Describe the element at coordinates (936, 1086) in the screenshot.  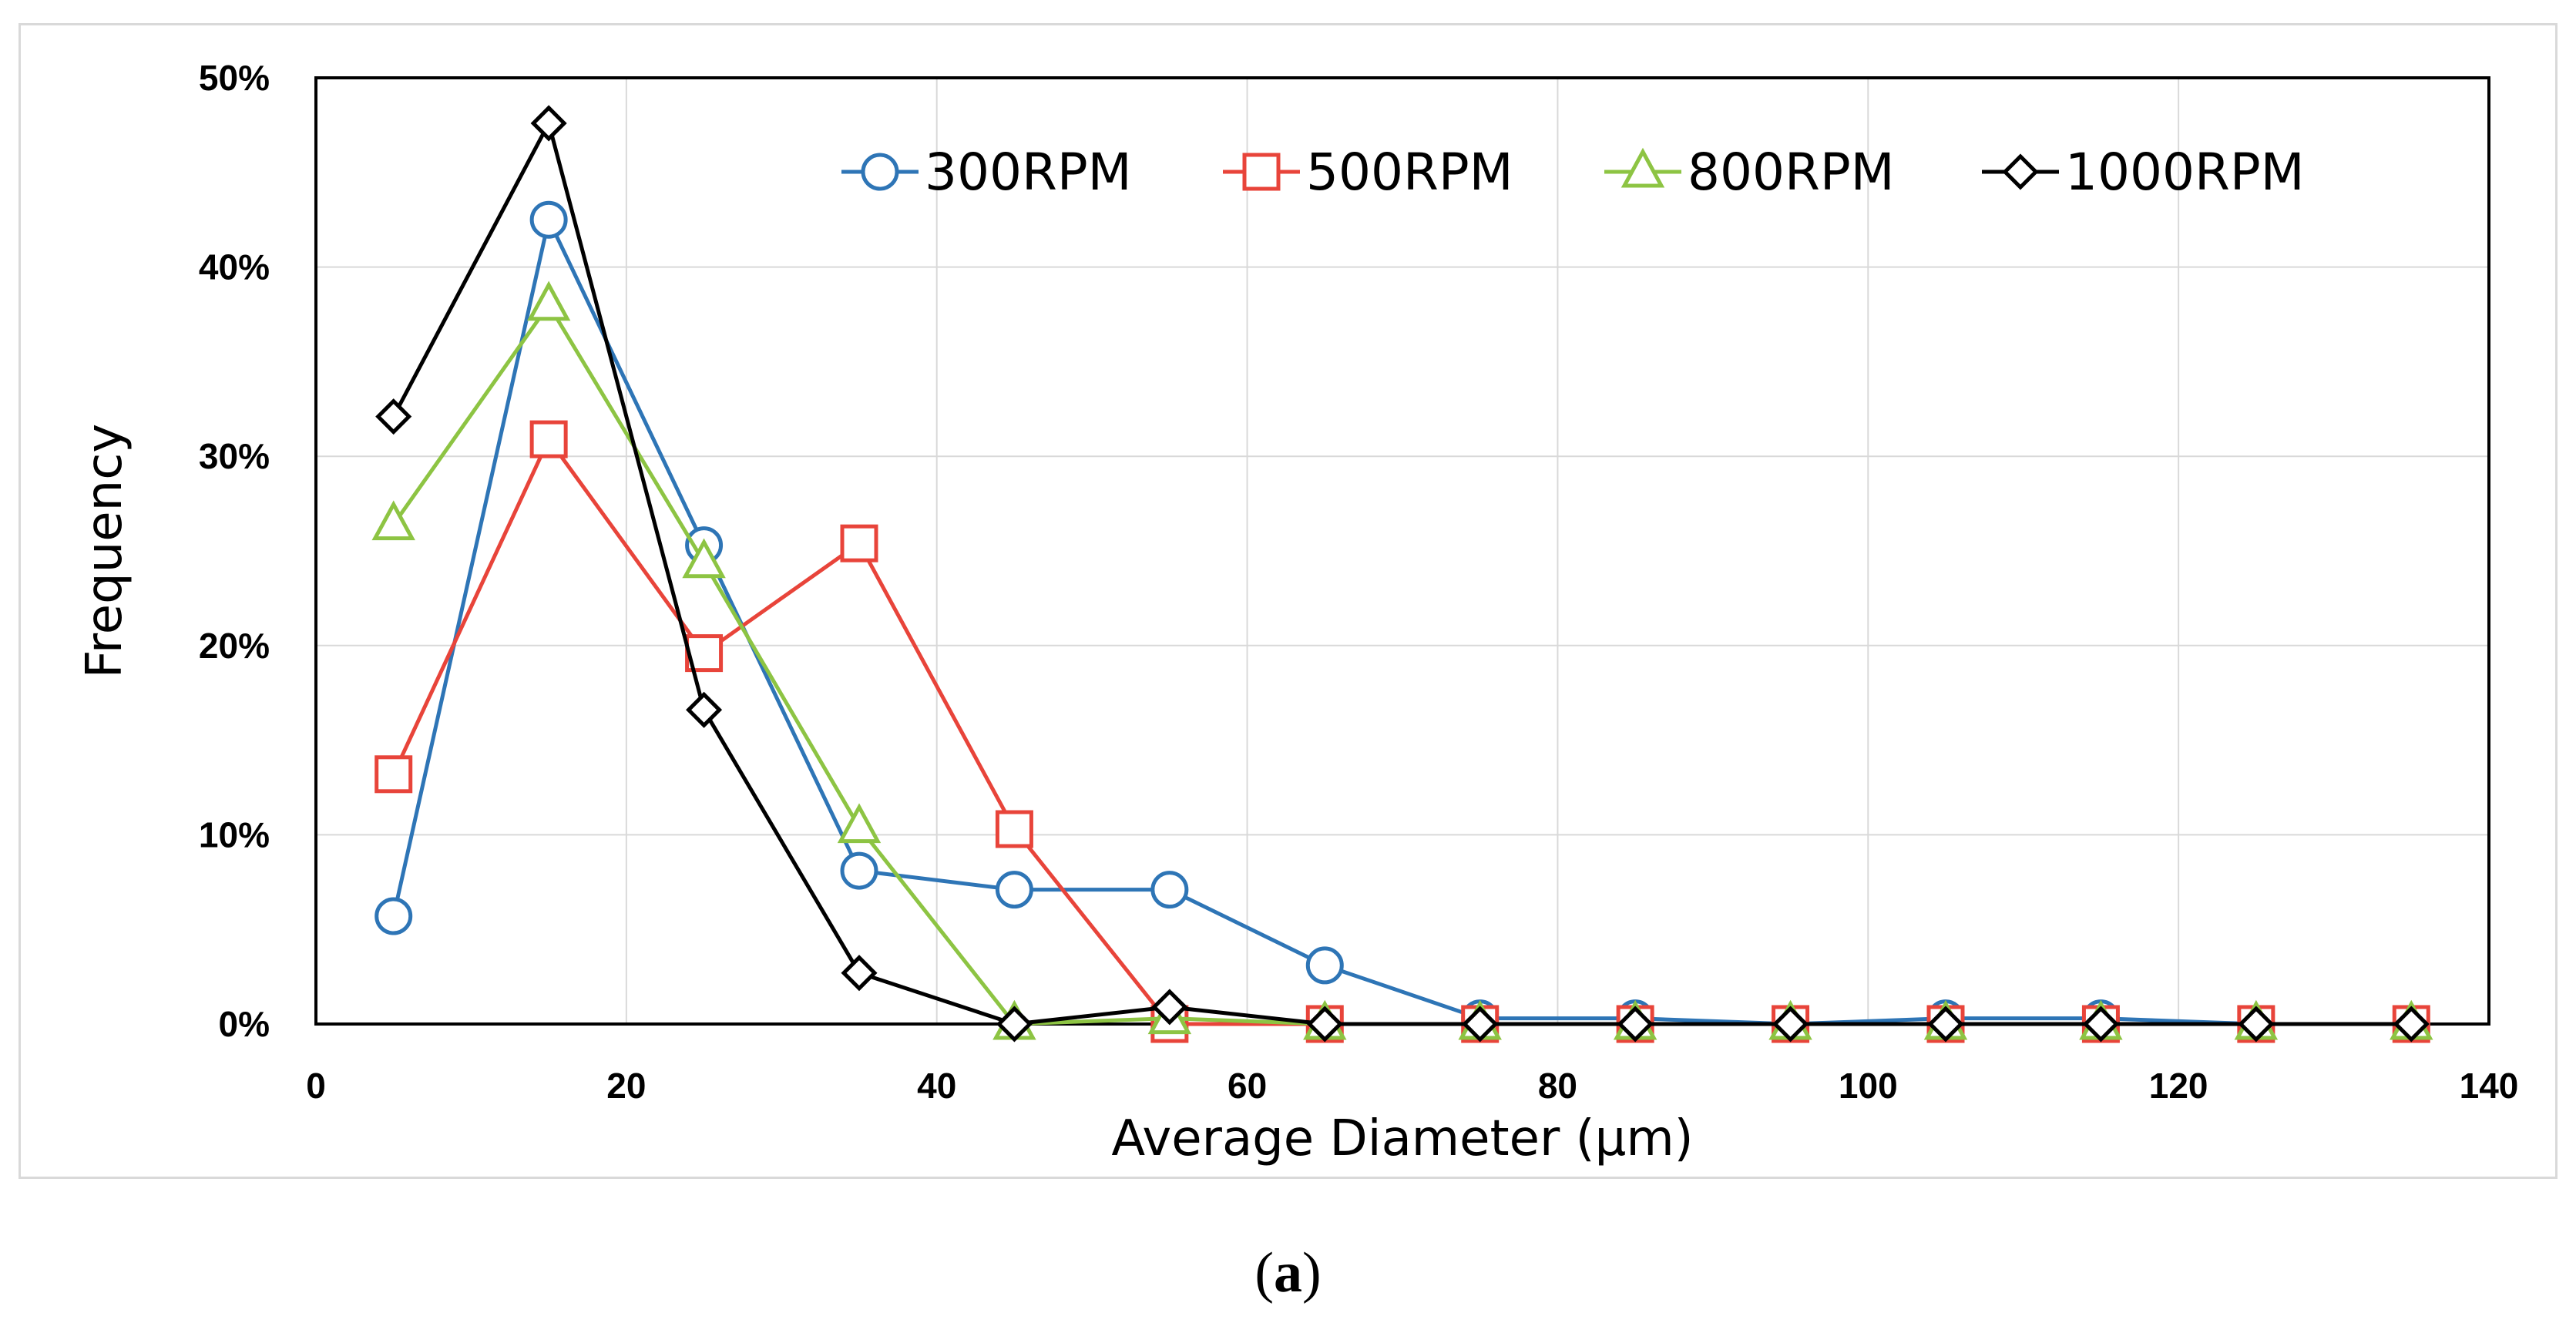
I see `x-tick-label: 40` at that location.